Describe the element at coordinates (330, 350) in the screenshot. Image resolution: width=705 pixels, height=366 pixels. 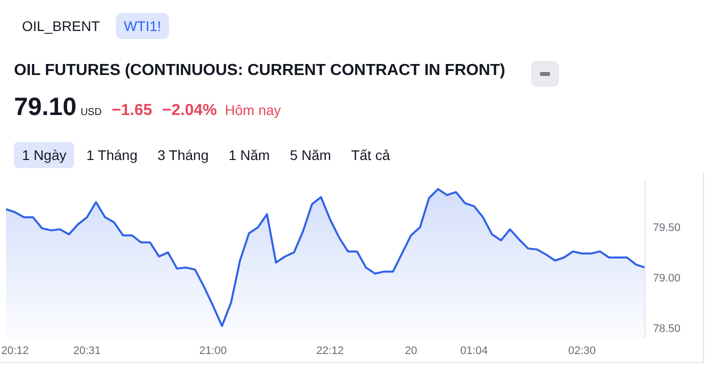
I see `x-tick-label: 22:12` at that location.